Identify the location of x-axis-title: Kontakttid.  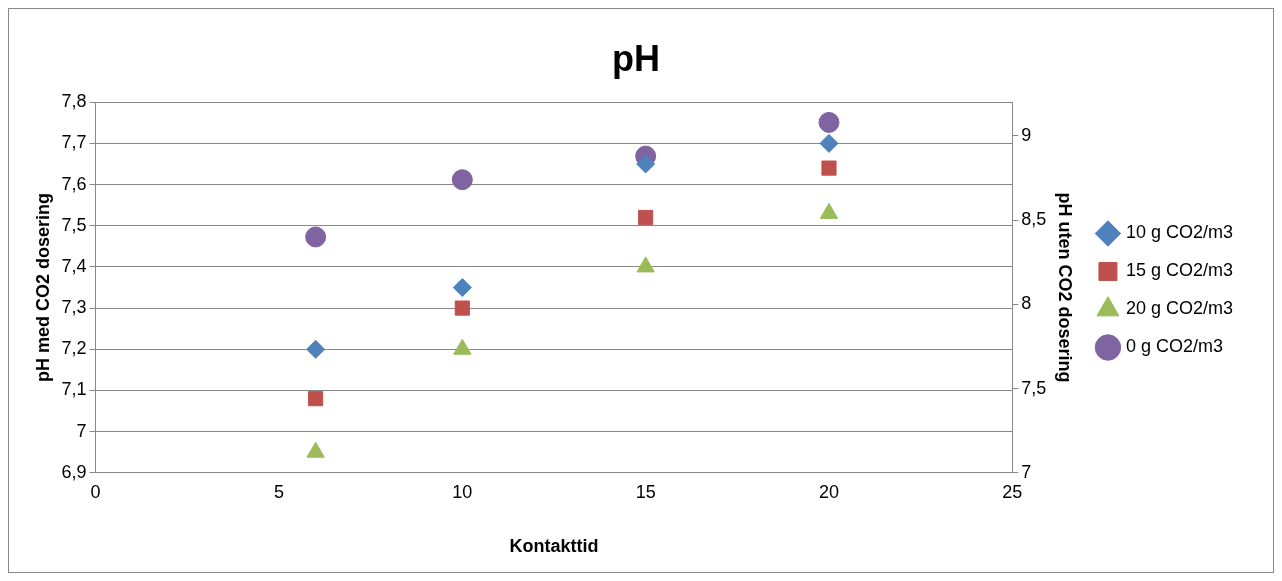
(554, 546).